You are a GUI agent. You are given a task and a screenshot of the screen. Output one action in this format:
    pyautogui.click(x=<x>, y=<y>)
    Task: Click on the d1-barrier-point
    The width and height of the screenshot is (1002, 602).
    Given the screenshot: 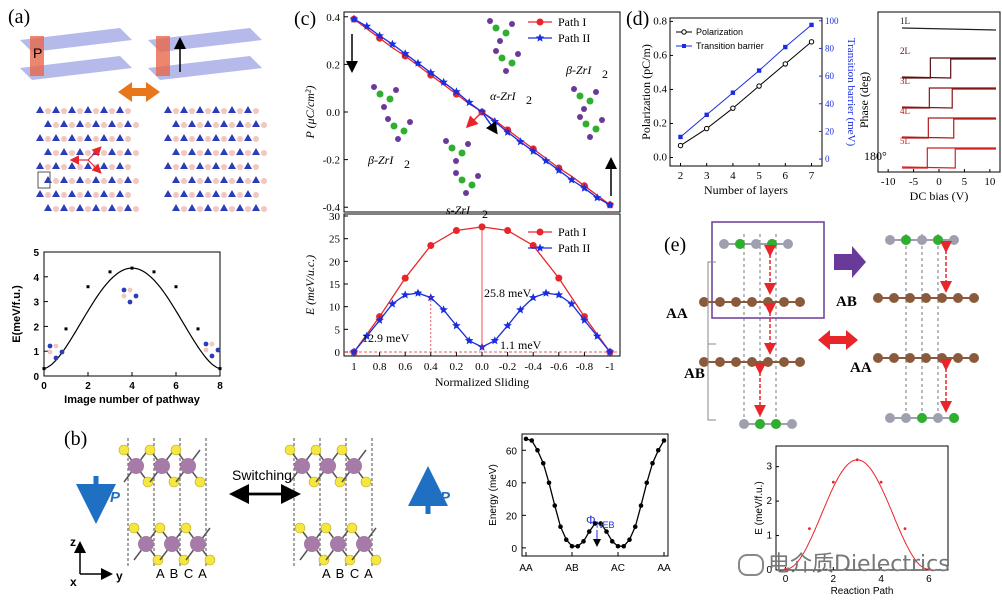 What is the action you would take?
    pyautogui.click(x=733, y=92)
    